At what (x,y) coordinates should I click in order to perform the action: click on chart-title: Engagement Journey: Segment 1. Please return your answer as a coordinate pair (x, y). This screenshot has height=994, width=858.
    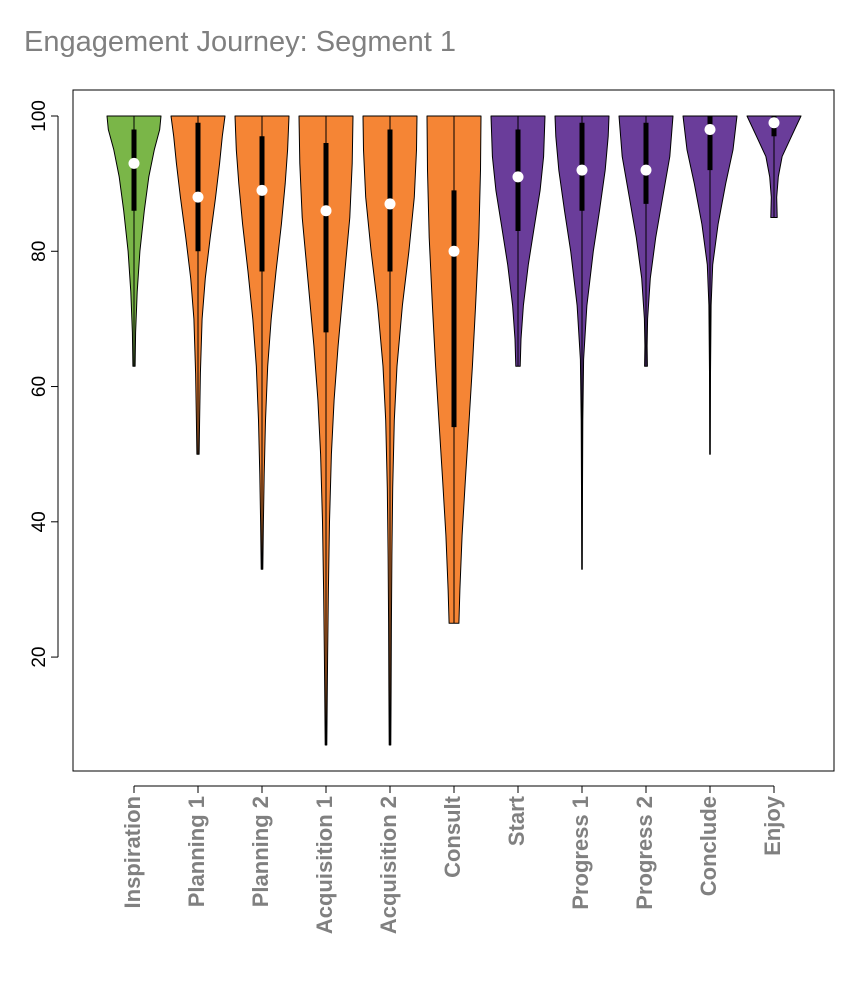
    Looking at the image, I should click on (240, 42).